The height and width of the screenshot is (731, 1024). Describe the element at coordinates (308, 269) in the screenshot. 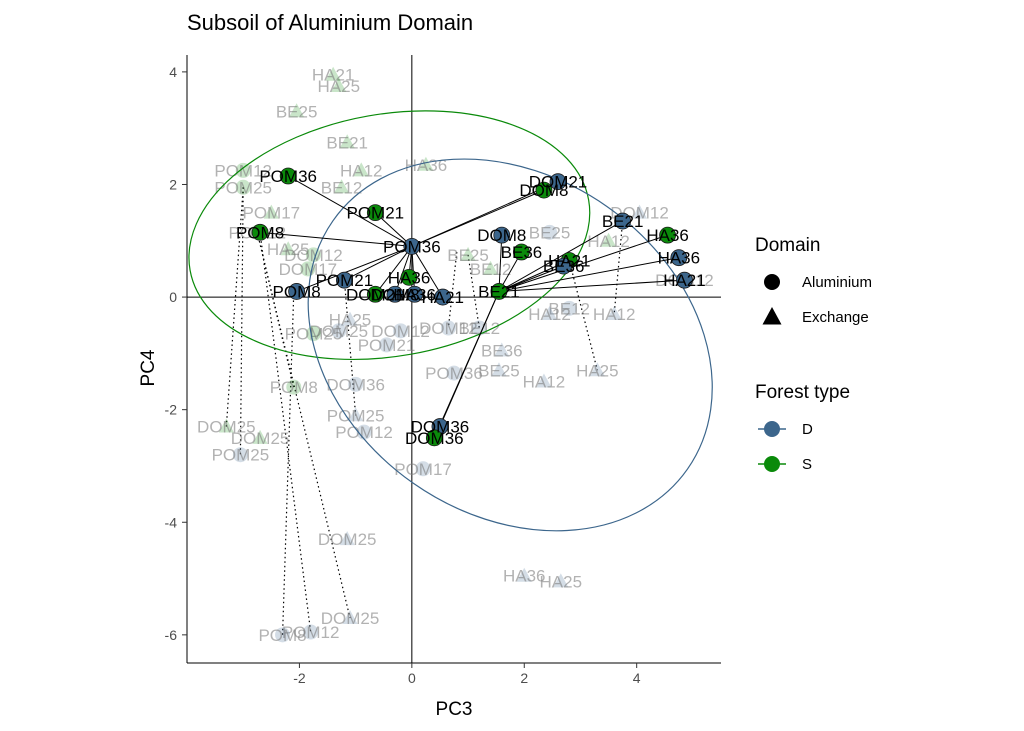

I see `faded-point-label: DOM17` at that location.